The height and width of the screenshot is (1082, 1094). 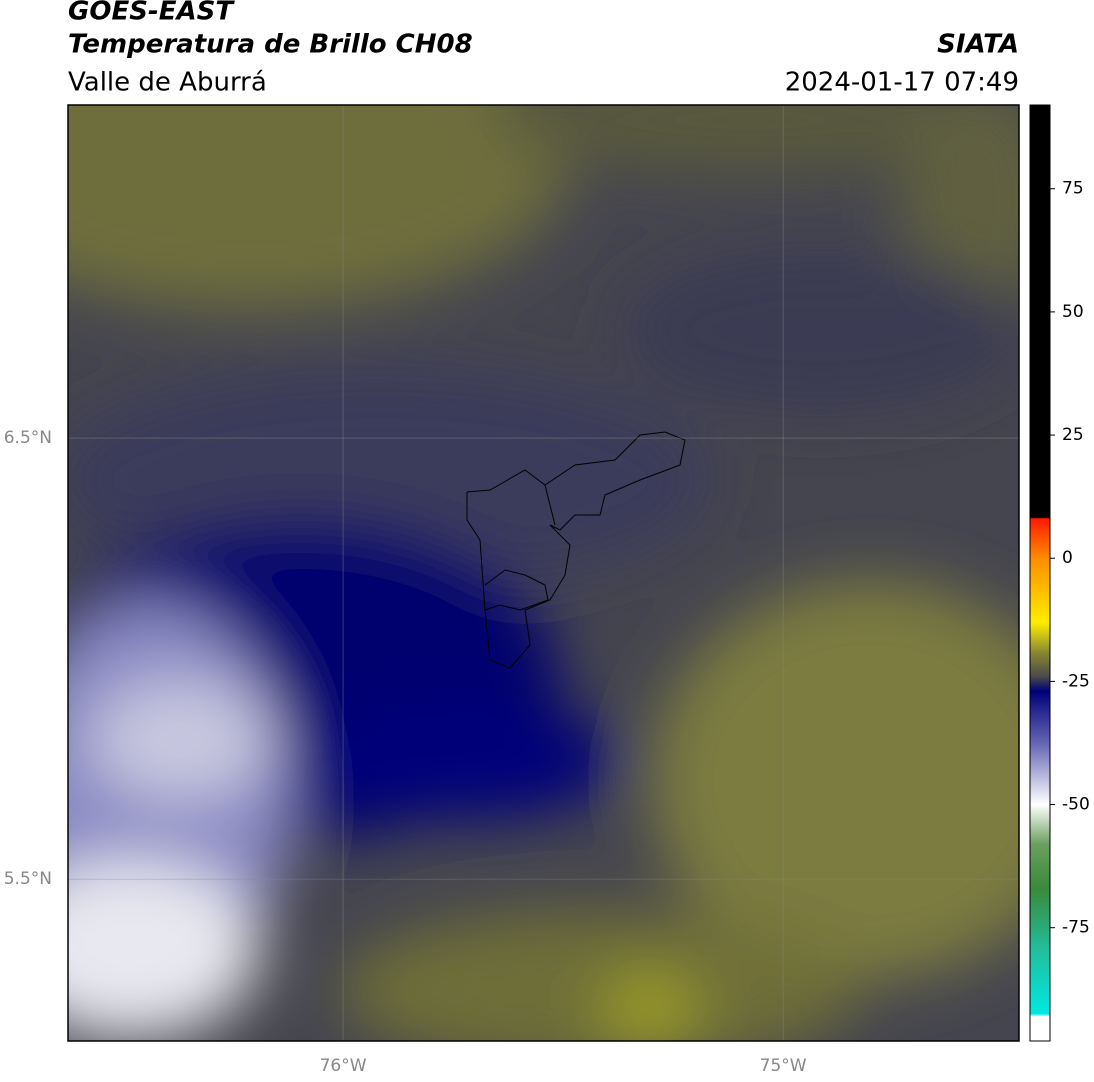 What do you see at coordinates (1073, 435) in the screenshot?
I see `colorbar-tick-label: 25` at bounding box center [1073, 435].